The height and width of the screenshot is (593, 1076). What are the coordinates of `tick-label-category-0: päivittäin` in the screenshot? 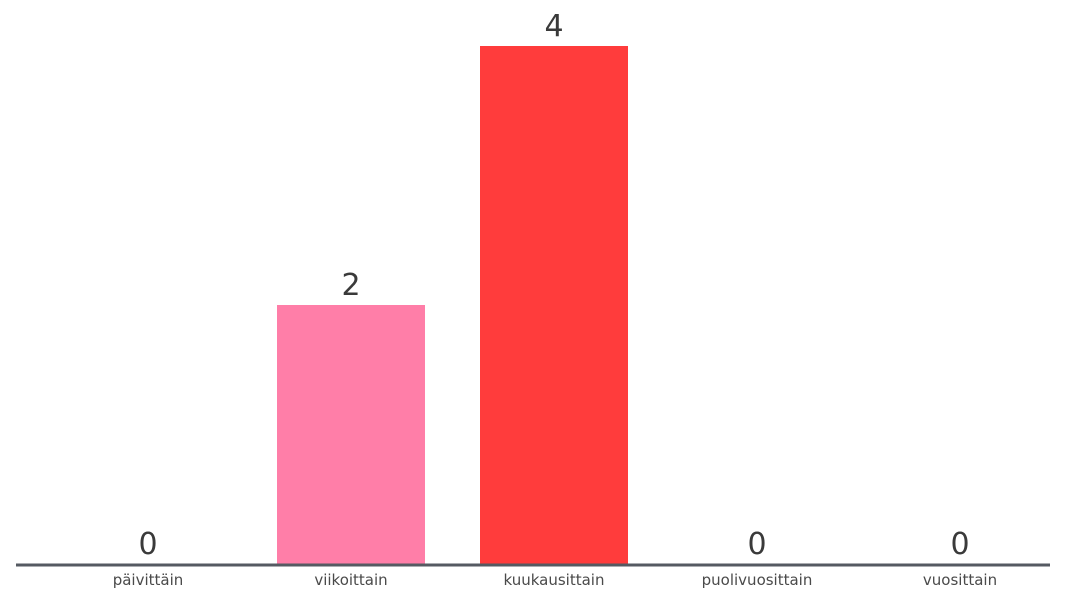 It's located at (148, 580).